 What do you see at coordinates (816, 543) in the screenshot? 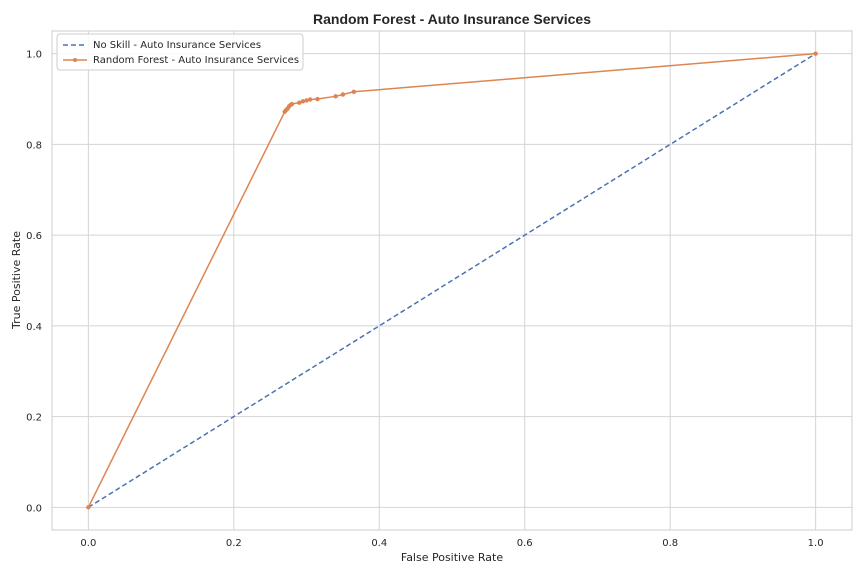
I see `x-tick-label: 1.0` at bounding box center [816, 543].